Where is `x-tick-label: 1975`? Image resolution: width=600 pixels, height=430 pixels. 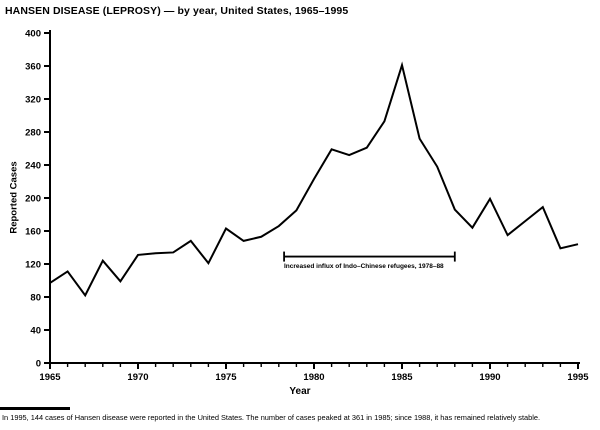
x-tick-label: 1975 is located at coordinates (226, 377).